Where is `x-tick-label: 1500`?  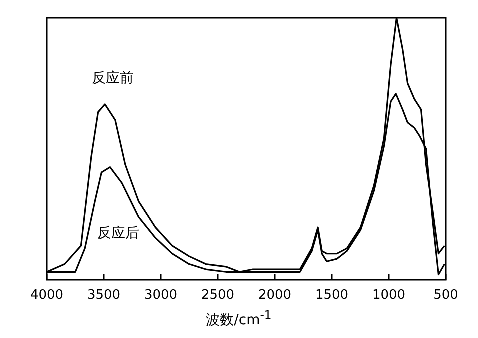
x-tick-label: 1500 is located at coordinates (332, 296).